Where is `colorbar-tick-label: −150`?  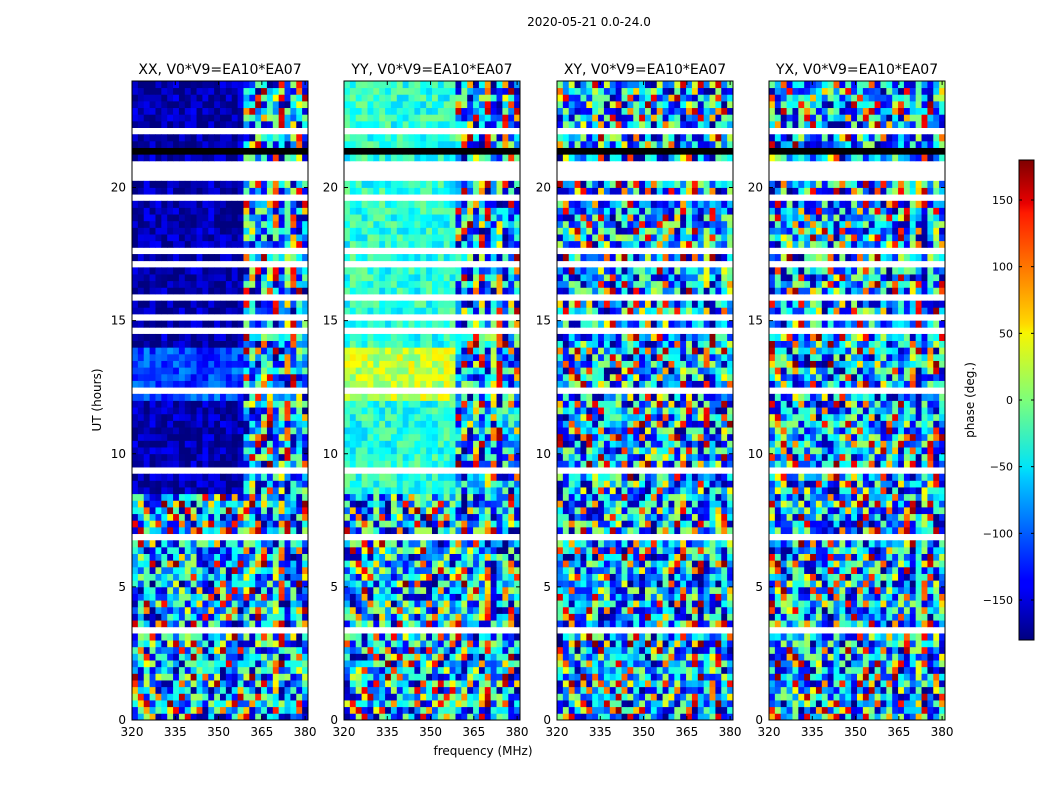
colorbar-tick-label: −150 is located at coordinates (998, 600).